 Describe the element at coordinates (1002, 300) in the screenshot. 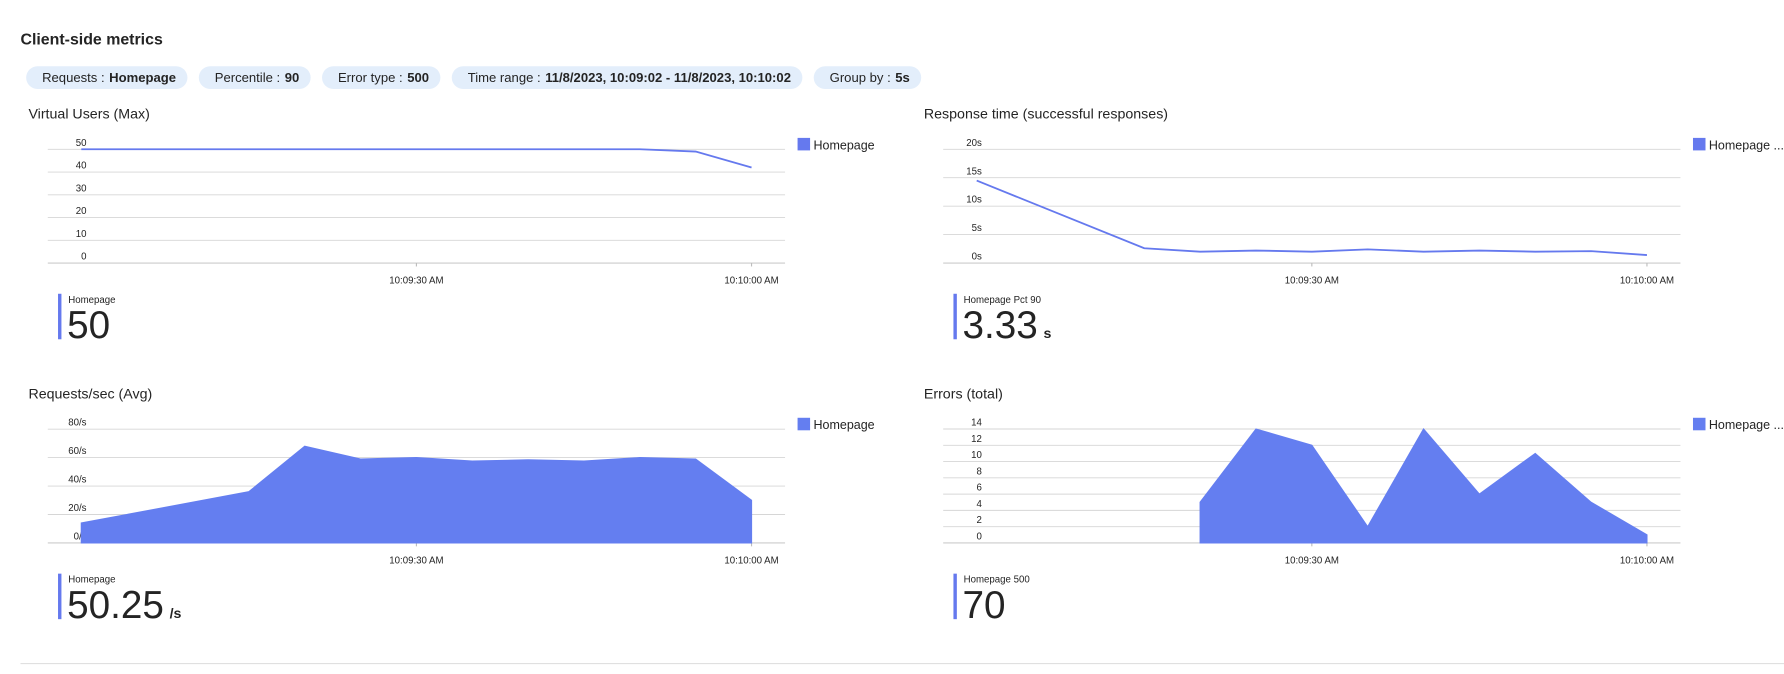

I see `summary-label: Homepage Pct 90` at that location.